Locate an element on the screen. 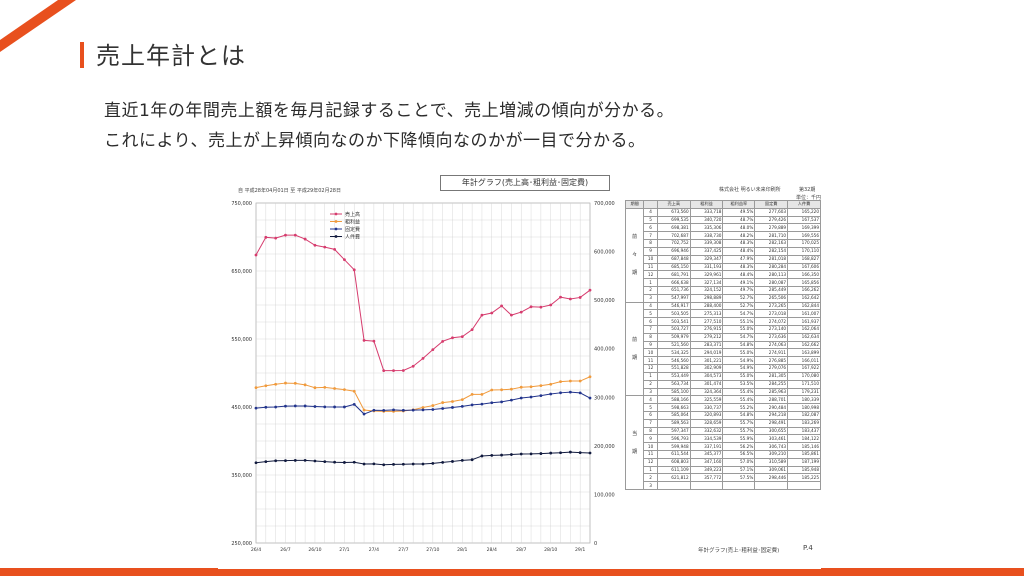  table-cell: 503,541 is located at coordinates (673, 321).